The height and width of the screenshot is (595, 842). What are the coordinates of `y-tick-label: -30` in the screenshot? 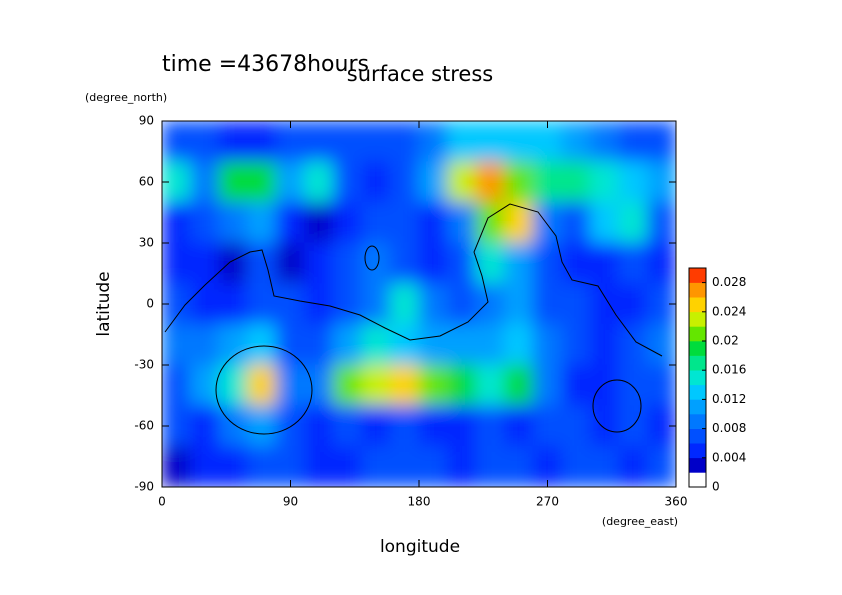 It's located at (144, 365).